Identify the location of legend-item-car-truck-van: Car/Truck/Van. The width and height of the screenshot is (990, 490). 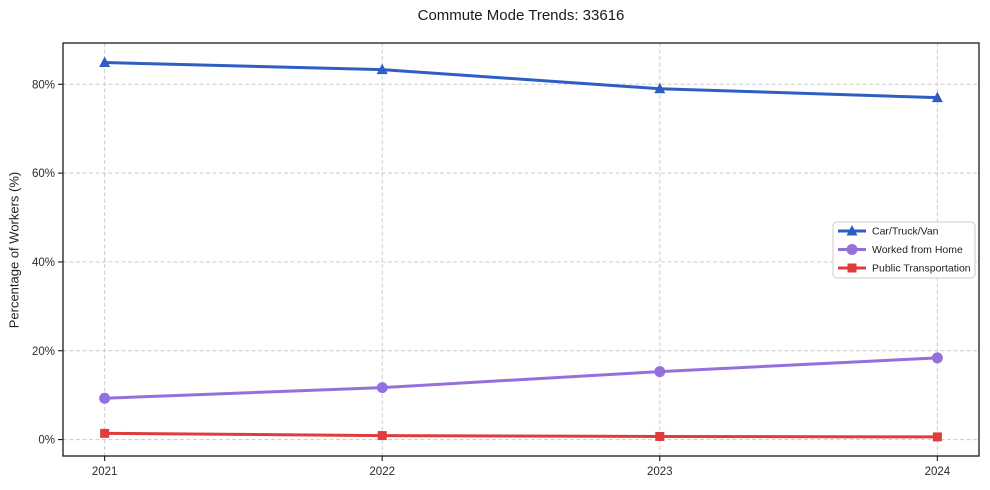
(888, 231).